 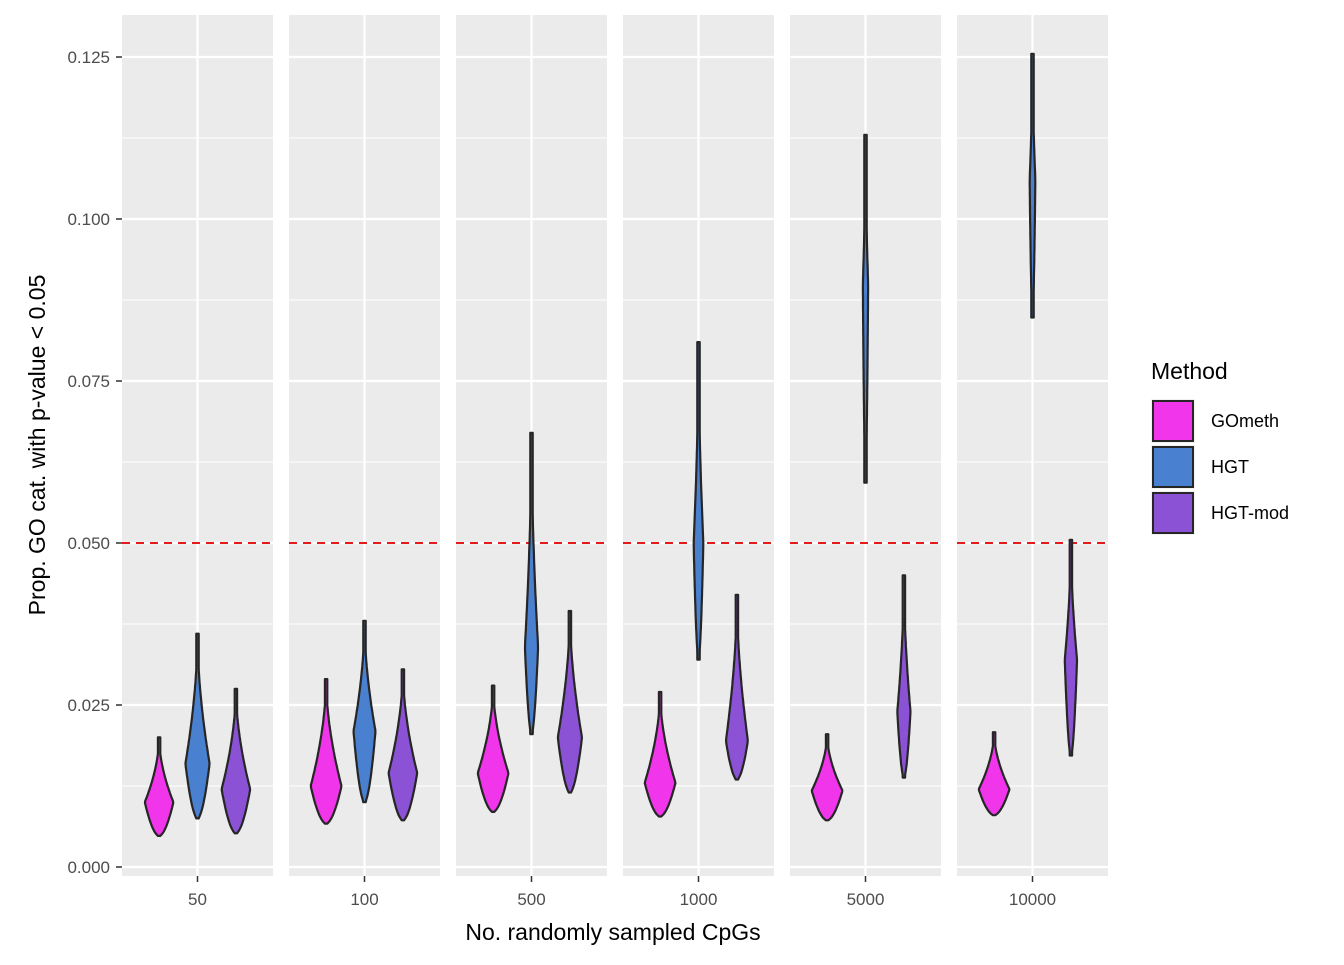 I want to click on legend-entry-gometh: GOmeth, so click(x=1215, y=421).